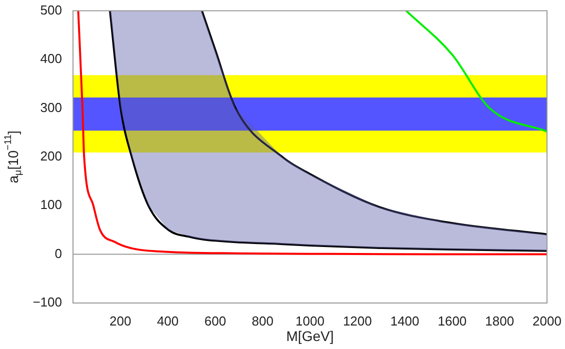  I want to click on x-axis-title: M[GeV], so click(310, 336).